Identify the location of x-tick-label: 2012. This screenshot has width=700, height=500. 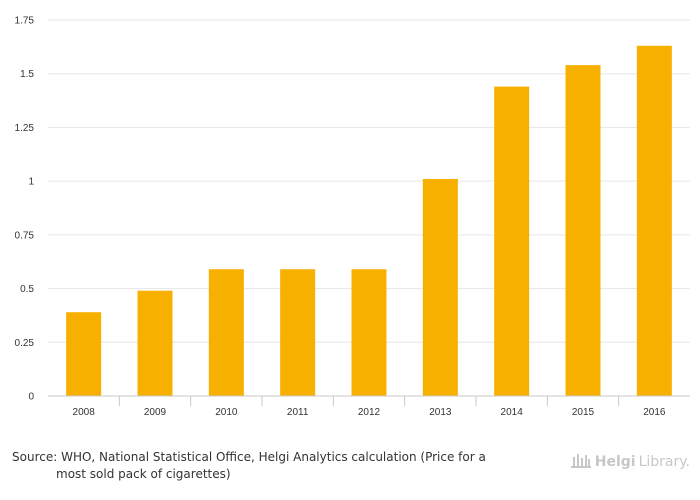
(369, 412).